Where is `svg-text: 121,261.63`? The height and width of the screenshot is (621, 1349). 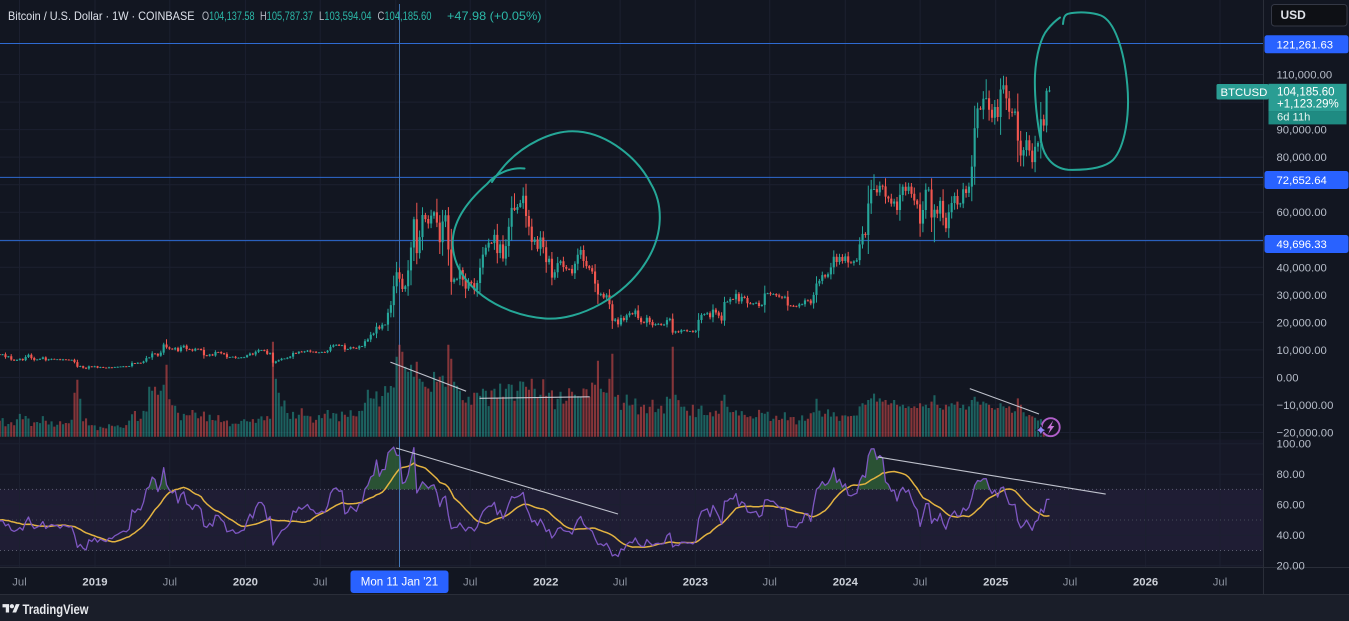 svg-text: 121,261.63 is located at coordinates (1305, 45).